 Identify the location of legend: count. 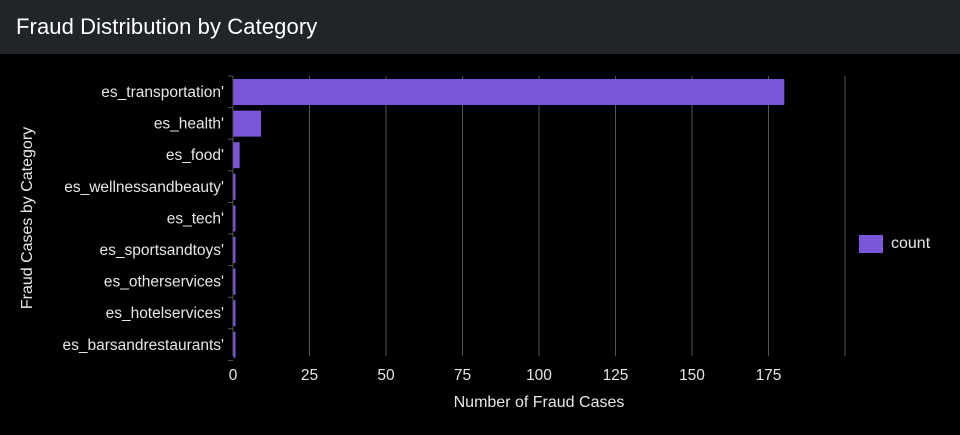
(894, 244).